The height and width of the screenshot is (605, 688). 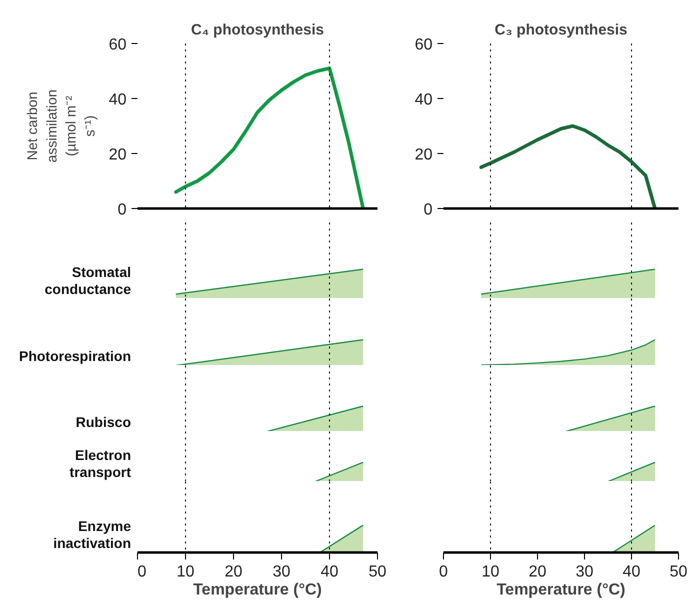 I want to click on chart-title: C₃ photosynthesis, so click(x=561, y=30).